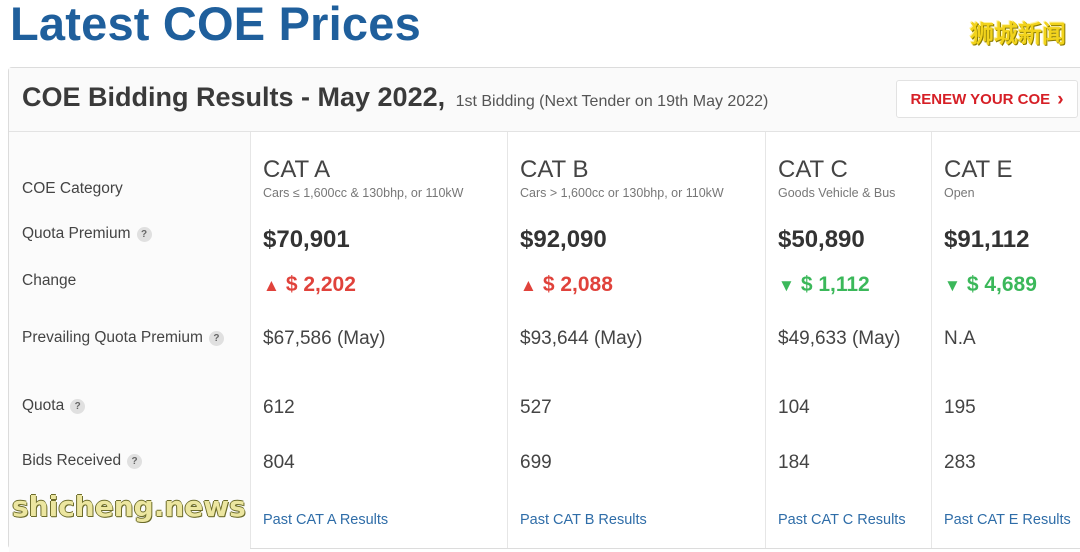  Describe the element at coordinates (987, 239) in the screenshot. I see `quota-premium-value: $91,112` at that location.